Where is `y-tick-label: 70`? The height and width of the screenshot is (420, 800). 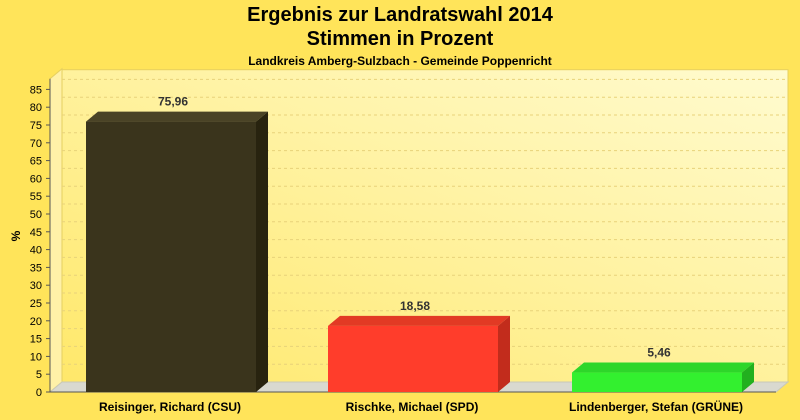 y-tick-label: 70 is located at coordinates (36, 144).